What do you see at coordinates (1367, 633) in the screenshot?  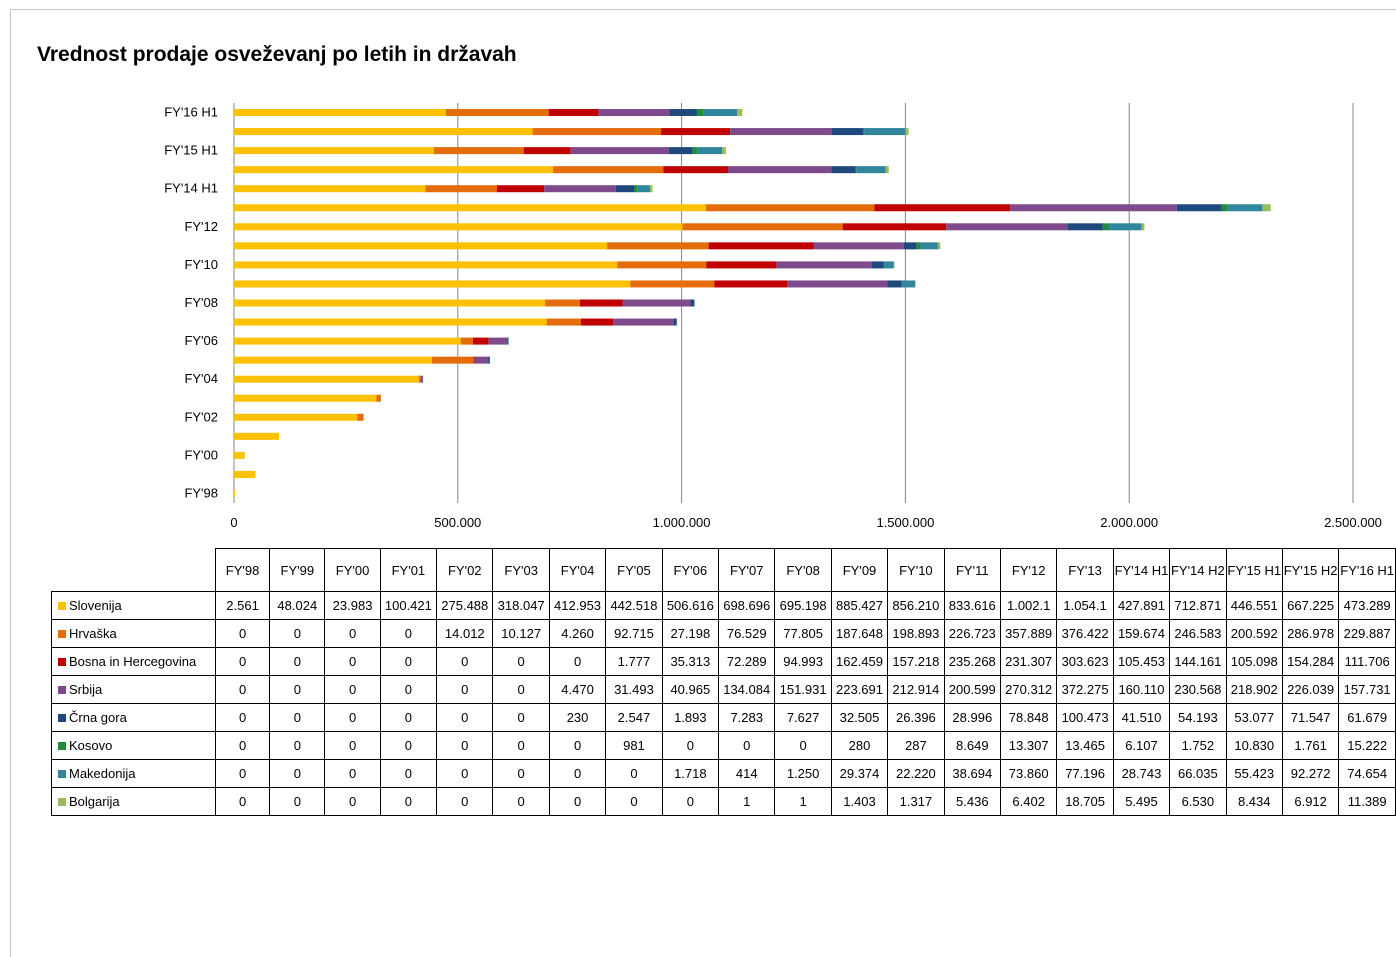 I see `table-cell: 229.887` at bounding box center [1367, 633].